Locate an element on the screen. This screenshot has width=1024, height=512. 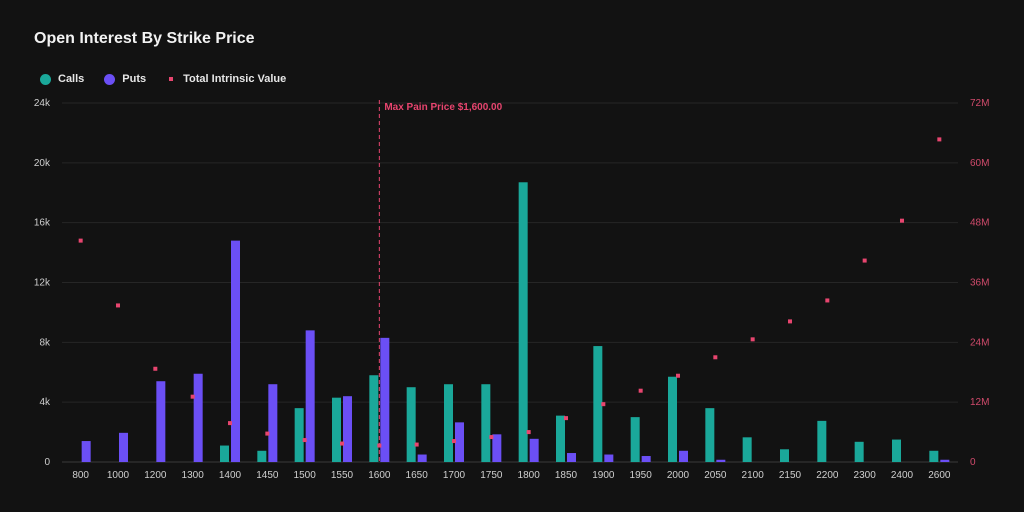
x-tick-label: 1900 is located at coordinates (603, 475).